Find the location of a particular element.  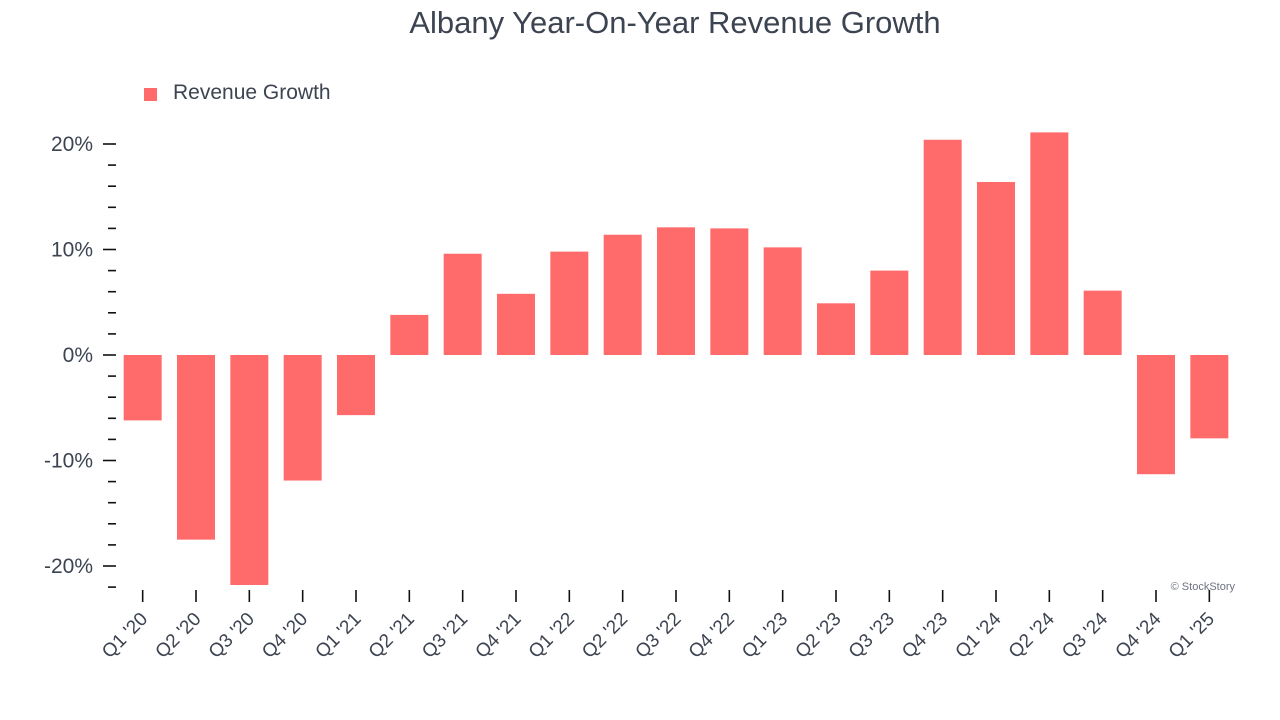

legend: Revenue Growth is located at coordinates (237, 92).